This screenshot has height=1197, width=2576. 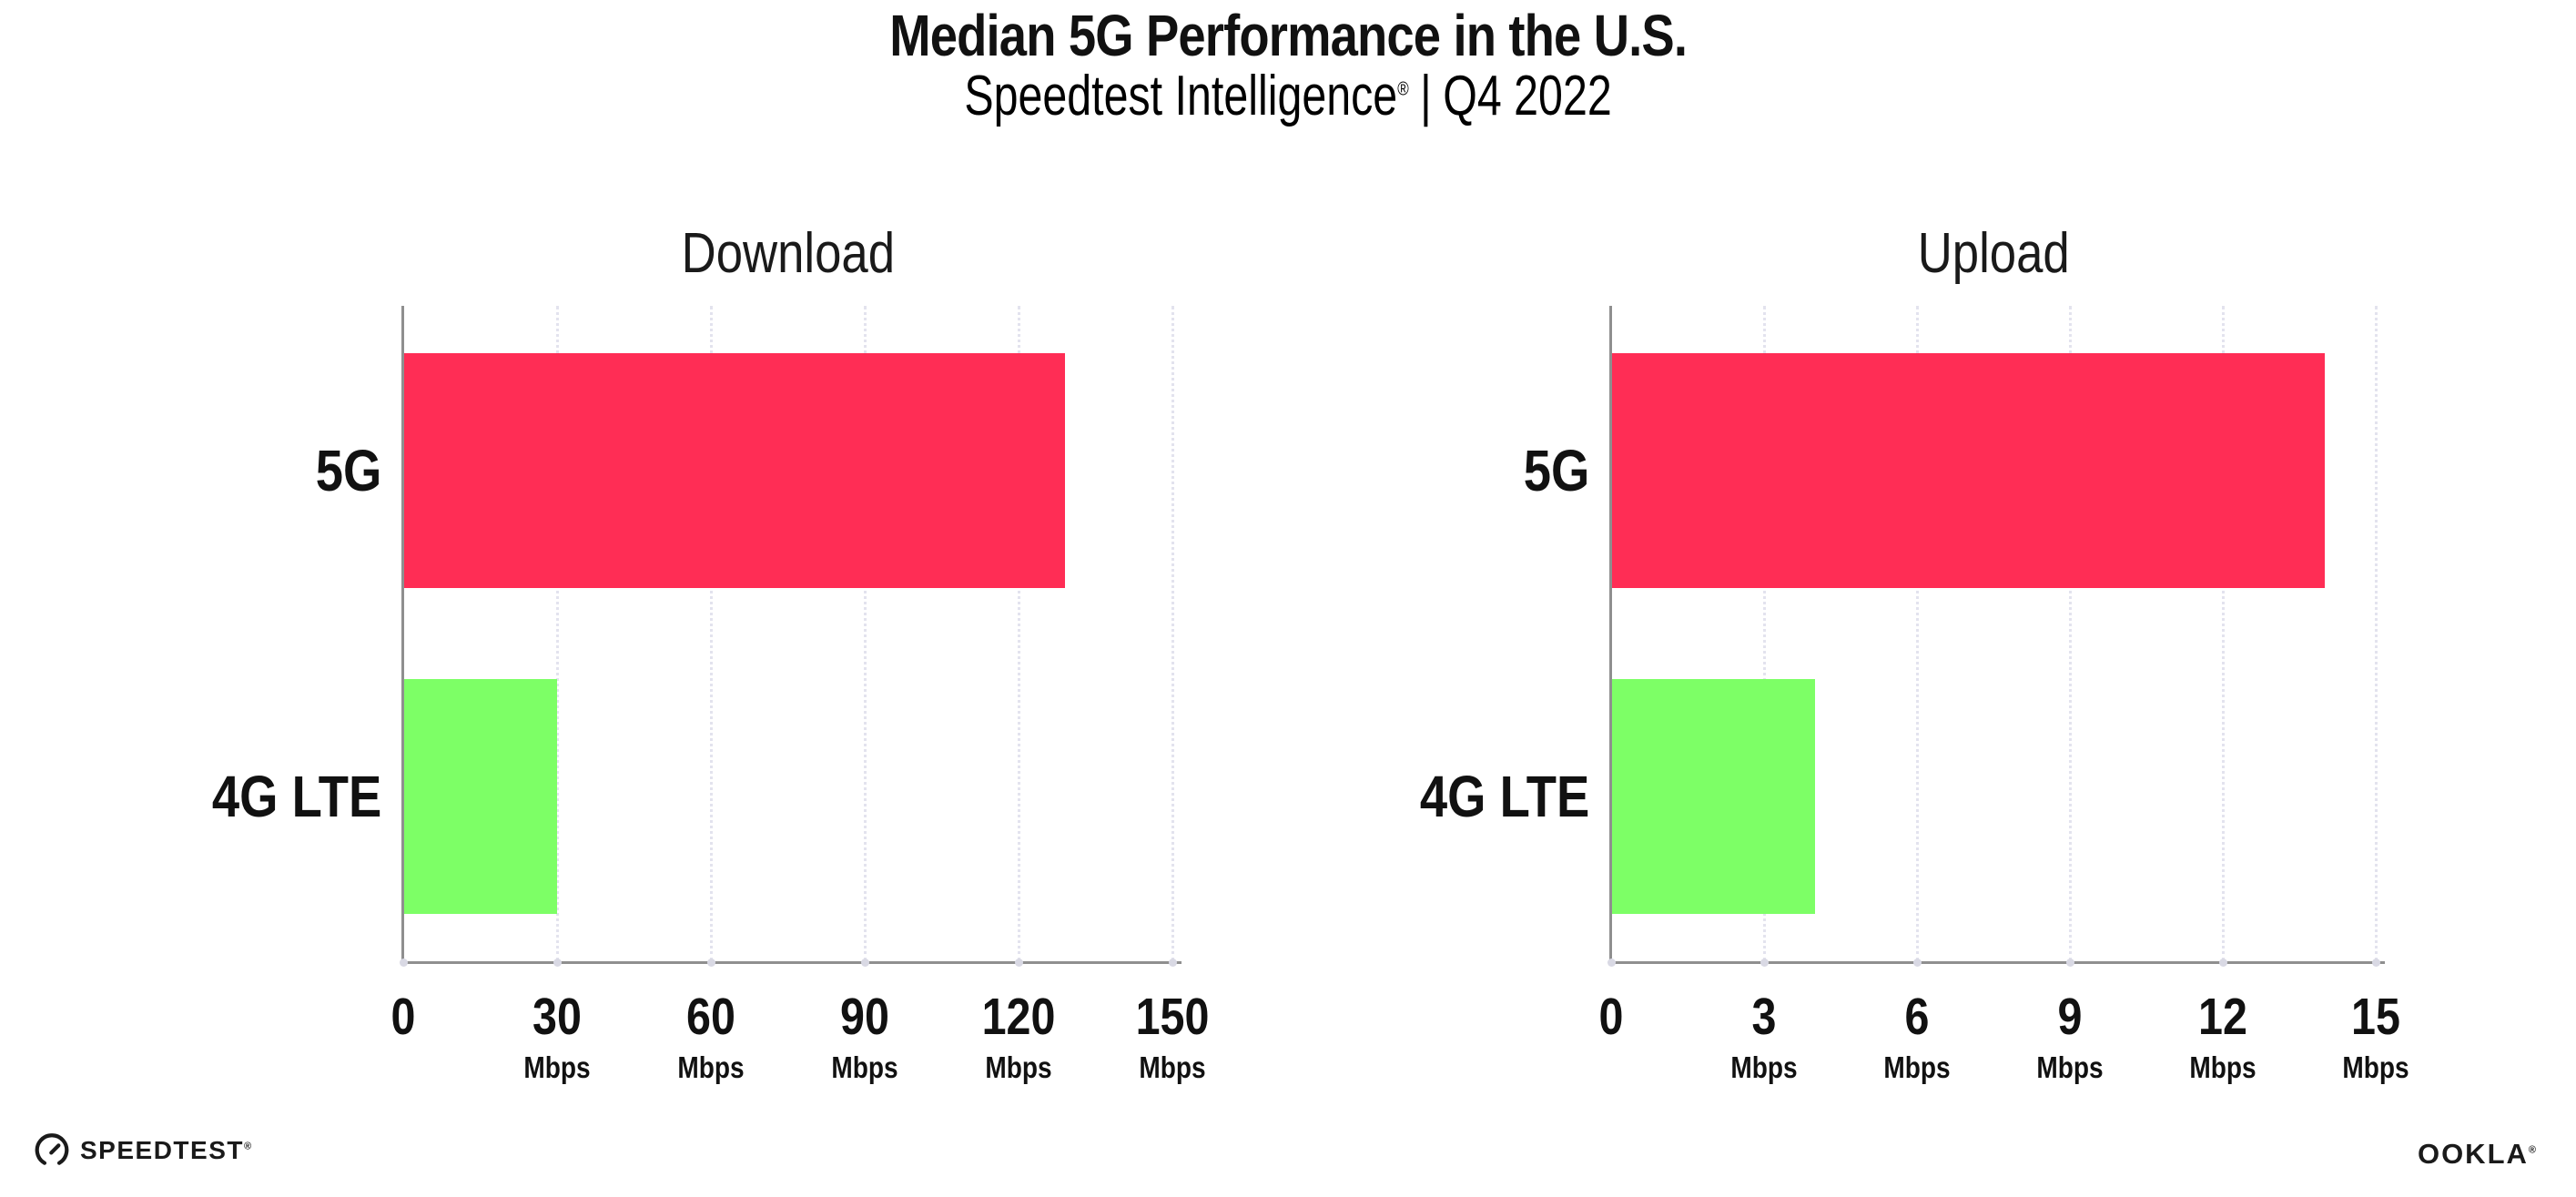 I want to click on x-tick-label-120: 120, so click(x=1018, y=1017).